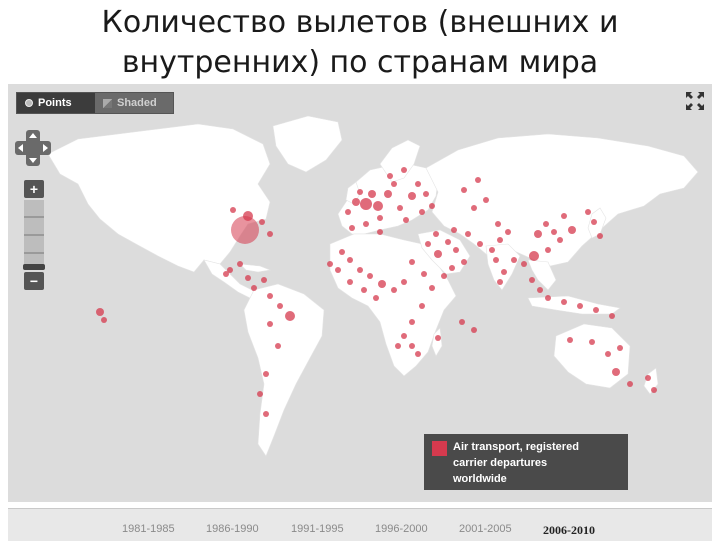 Image resolution: width=720 pixels, height=541 pixels. Describe the element at coordinates (232, 529) in the screenshot. I see `period-1986-1990: 1986-1990` at that location.